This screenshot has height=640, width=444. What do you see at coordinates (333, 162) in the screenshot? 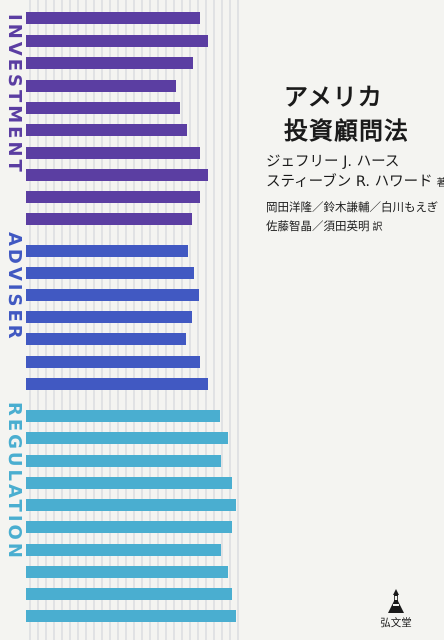
I see `author-1: ジェフリー J. ハース` at bounding box center [333, 162].